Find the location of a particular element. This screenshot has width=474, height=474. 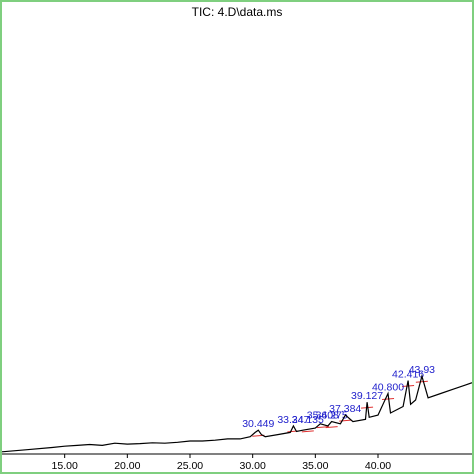

x-tick-label: 35.00 is located at coordinates (315, 466).